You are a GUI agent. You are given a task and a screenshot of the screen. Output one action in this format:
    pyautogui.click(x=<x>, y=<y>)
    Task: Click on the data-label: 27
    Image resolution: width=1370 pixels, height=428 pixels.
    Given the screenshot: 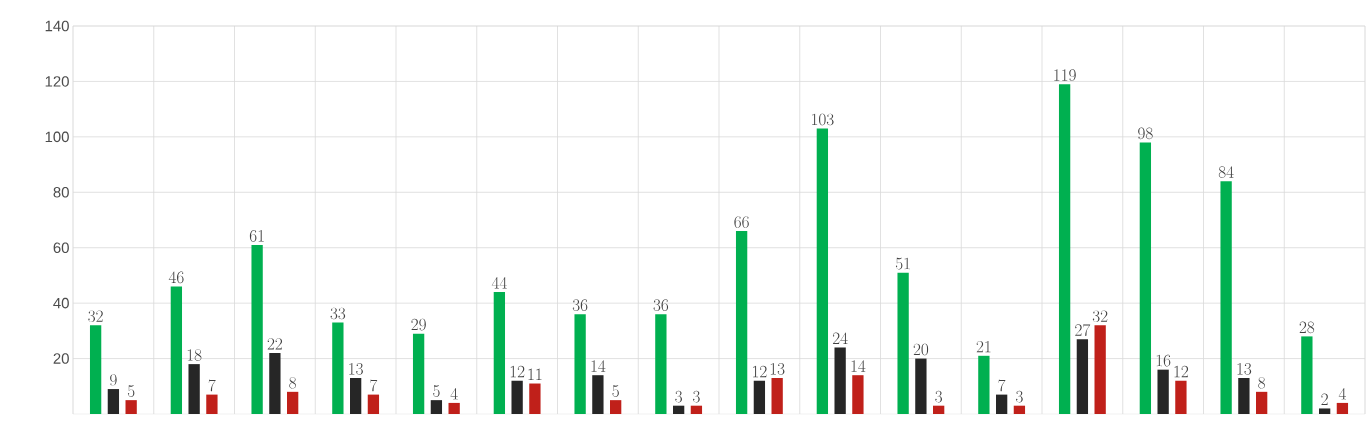 What is the action you would take?
    pyautogui.click(x=1083, y=329)
    